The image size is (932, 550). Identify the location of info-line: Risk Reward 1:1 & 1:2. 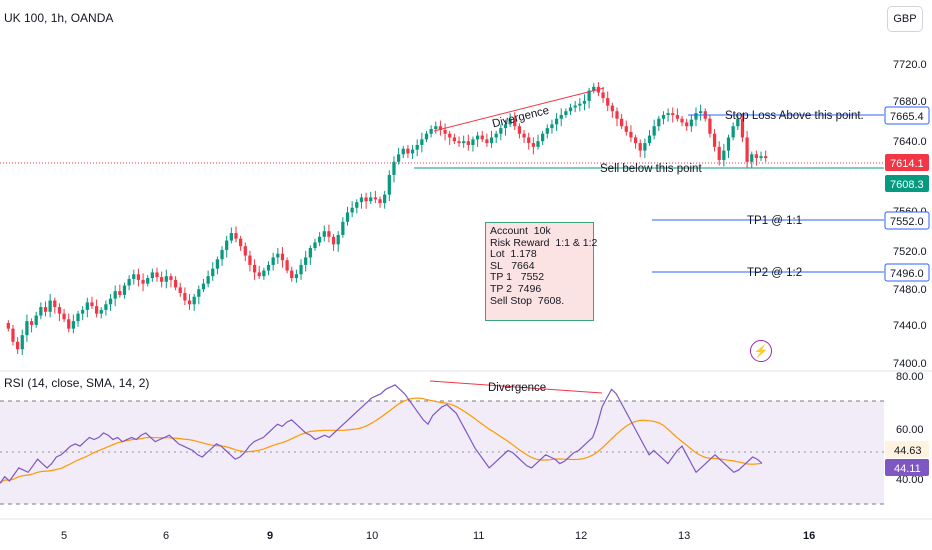
(544, 242).